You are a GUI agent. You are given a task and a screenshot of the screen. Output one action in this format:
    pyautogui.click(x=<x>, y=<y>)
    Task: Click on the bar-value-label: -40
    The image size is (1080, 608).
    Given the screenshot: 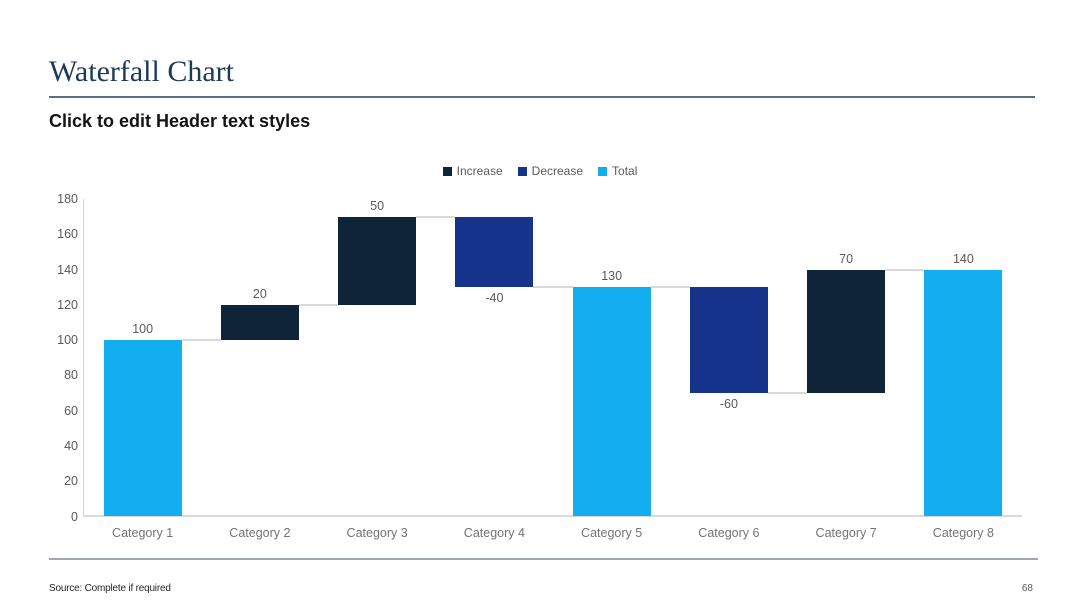 What is the action you would take?
    pyautogui.click(x=494, y=298)
    